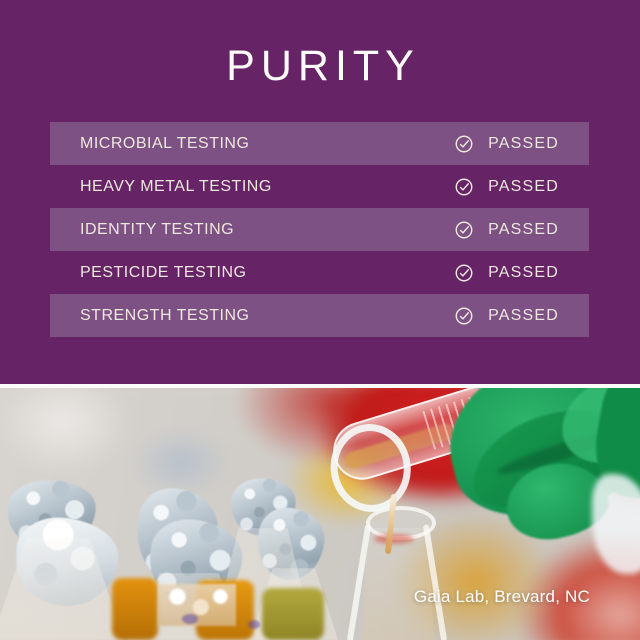 Image resolution: width=640 pixels, height=640 pixels. I want to click on test-row: HEAVY METAL TESTING PASSED, so click(319, 186).